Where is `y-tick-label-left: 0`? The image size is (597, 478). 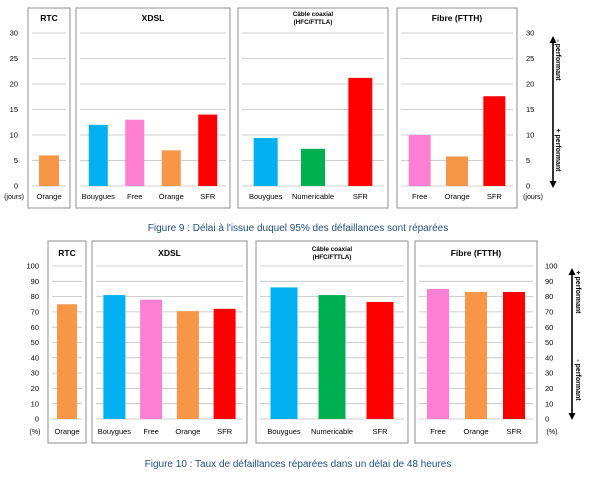
y-tick-label-left: 0 is located at coordinates (16, 186).